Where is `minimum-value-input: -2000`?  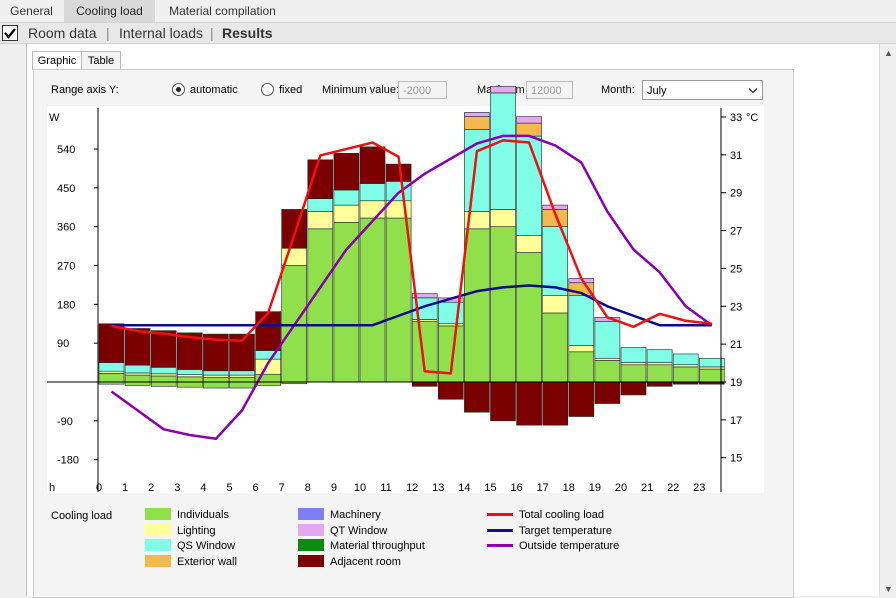
minimum-value-input: -2000 is located at coordinates (422, 90).